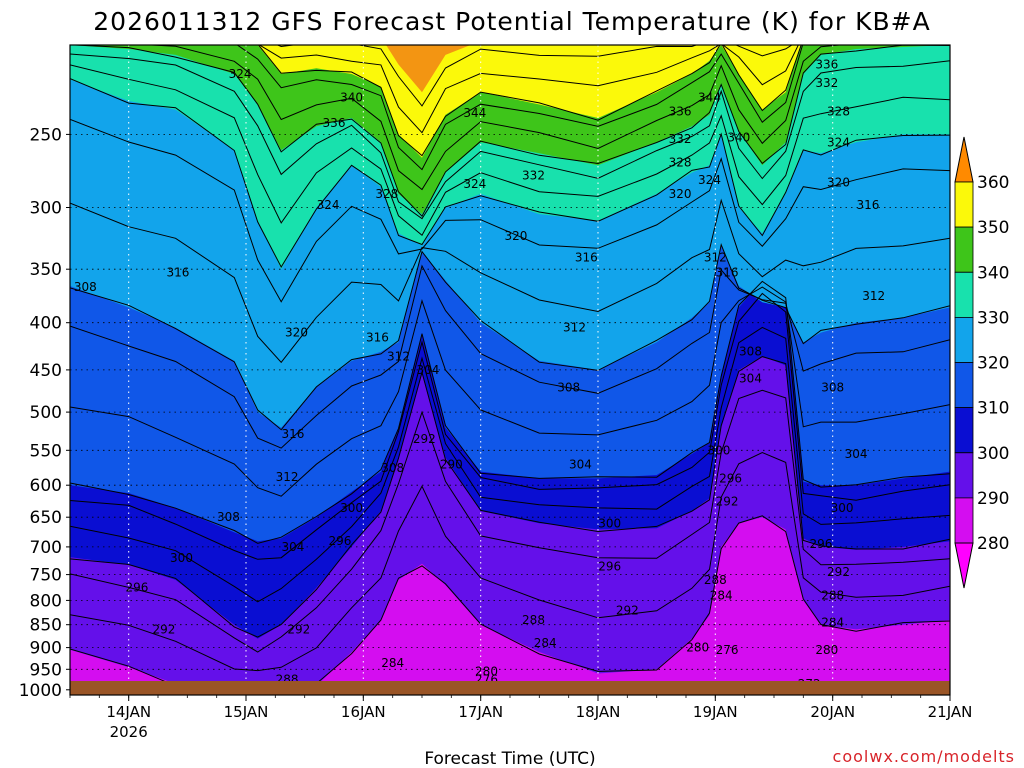  Describe the element at coordinates (964, 565) in the screenshot. I see `colorbar-bottom-arrow` at that location.